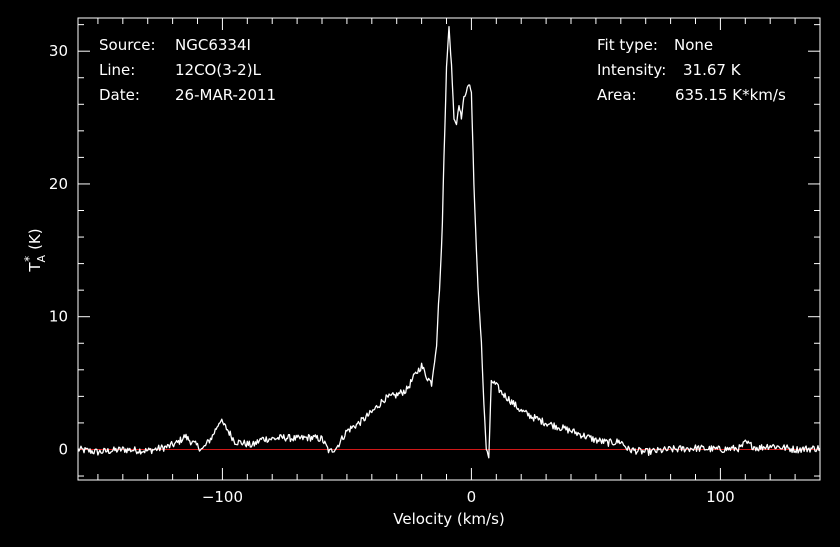 The image size is (840, 547). What do you see at coordinates (35, 267) in the screenshot?
I see `y-axis-label-main: T` at bounding box center [35, 267].